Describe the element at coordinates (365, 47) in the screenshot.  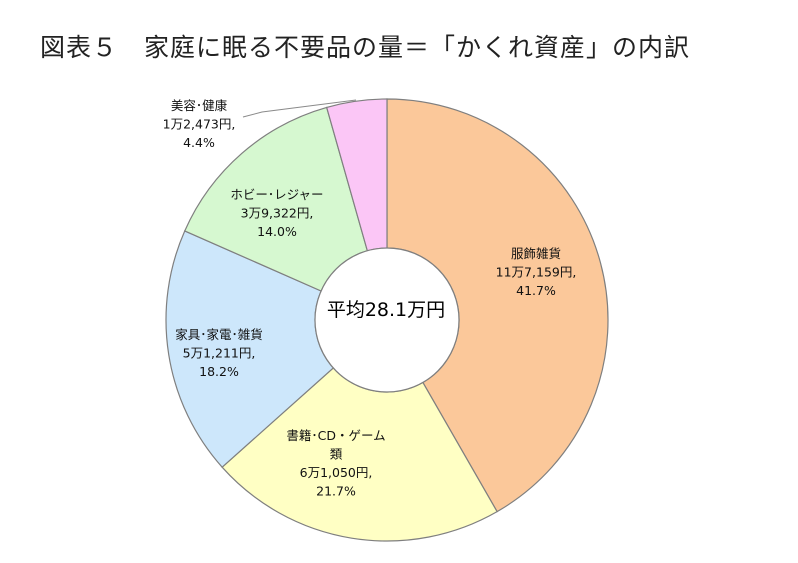
I see `chart-title: 図表５ 家庭に眠る不要品の量＝「かくれ資産」の内訳` at that location.